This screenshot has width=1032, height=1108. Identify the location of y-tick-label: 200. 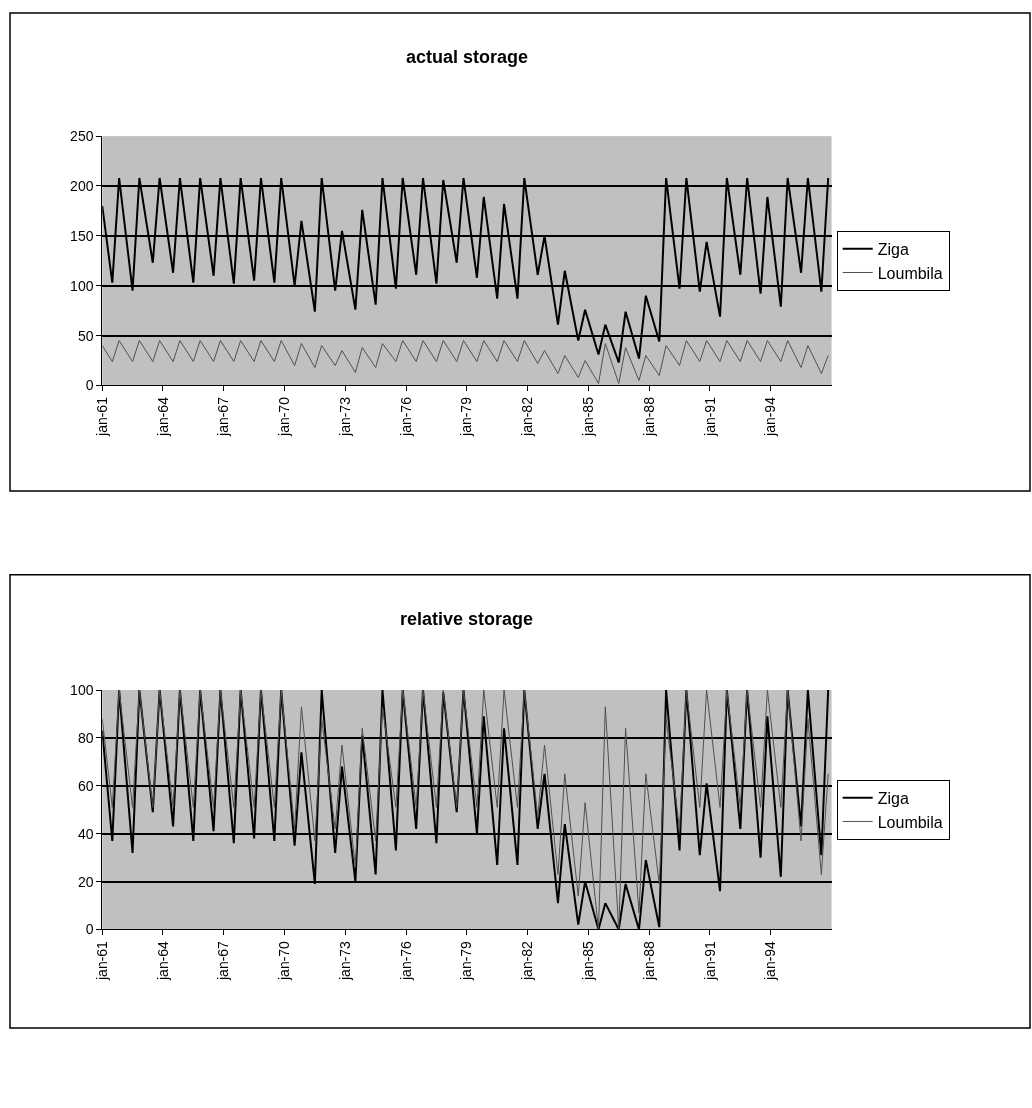
(82, 185).